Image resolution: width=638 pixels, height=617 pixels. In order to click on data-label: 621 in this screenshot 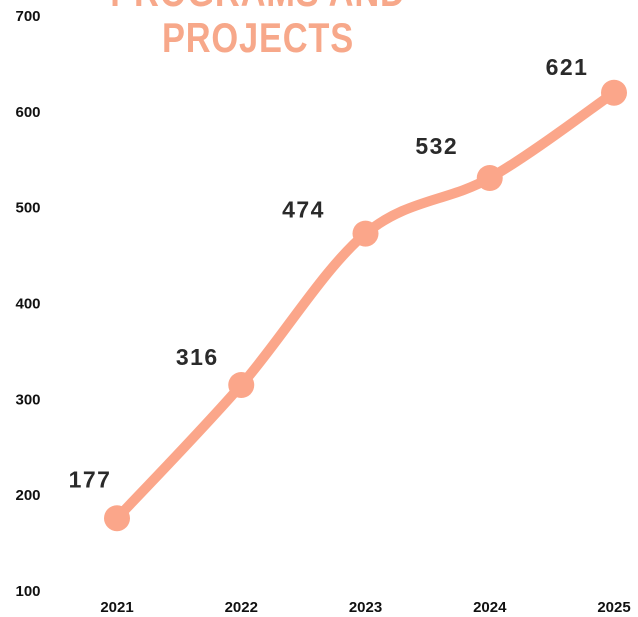, I will do `click(567, 67)`.